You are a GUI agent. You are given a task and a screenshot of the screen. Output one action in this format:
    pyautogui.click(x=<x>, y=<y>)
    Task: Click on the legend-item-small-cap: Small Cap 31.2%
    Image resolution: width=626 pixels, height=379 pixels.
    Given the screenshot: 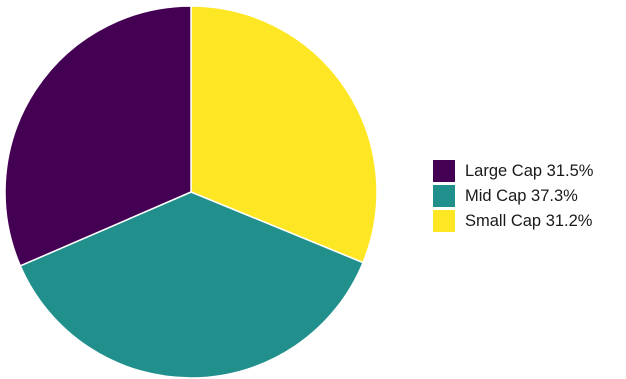 What is the action you would take?
    pyautogui.click(x=513, y=221)
    